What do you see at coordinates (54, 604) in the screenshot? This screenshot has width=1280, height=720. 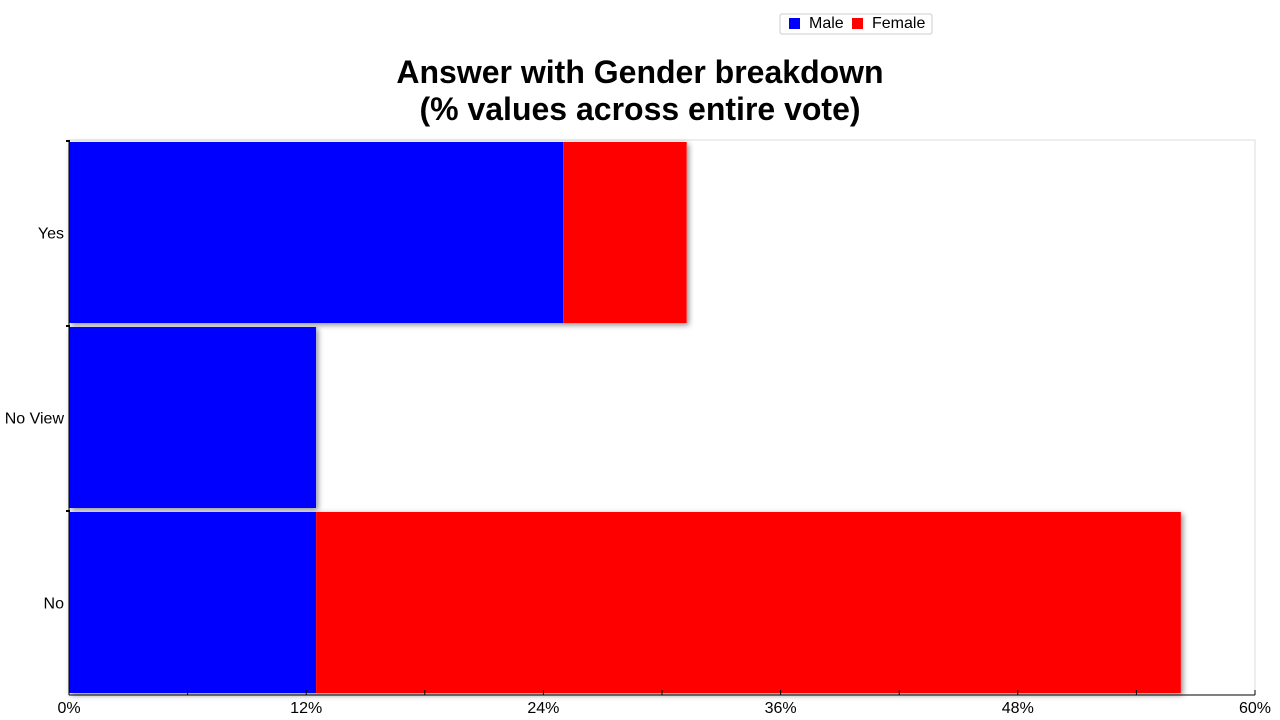 I see `y-category-label-no: No` at bounding box center [54, 604].